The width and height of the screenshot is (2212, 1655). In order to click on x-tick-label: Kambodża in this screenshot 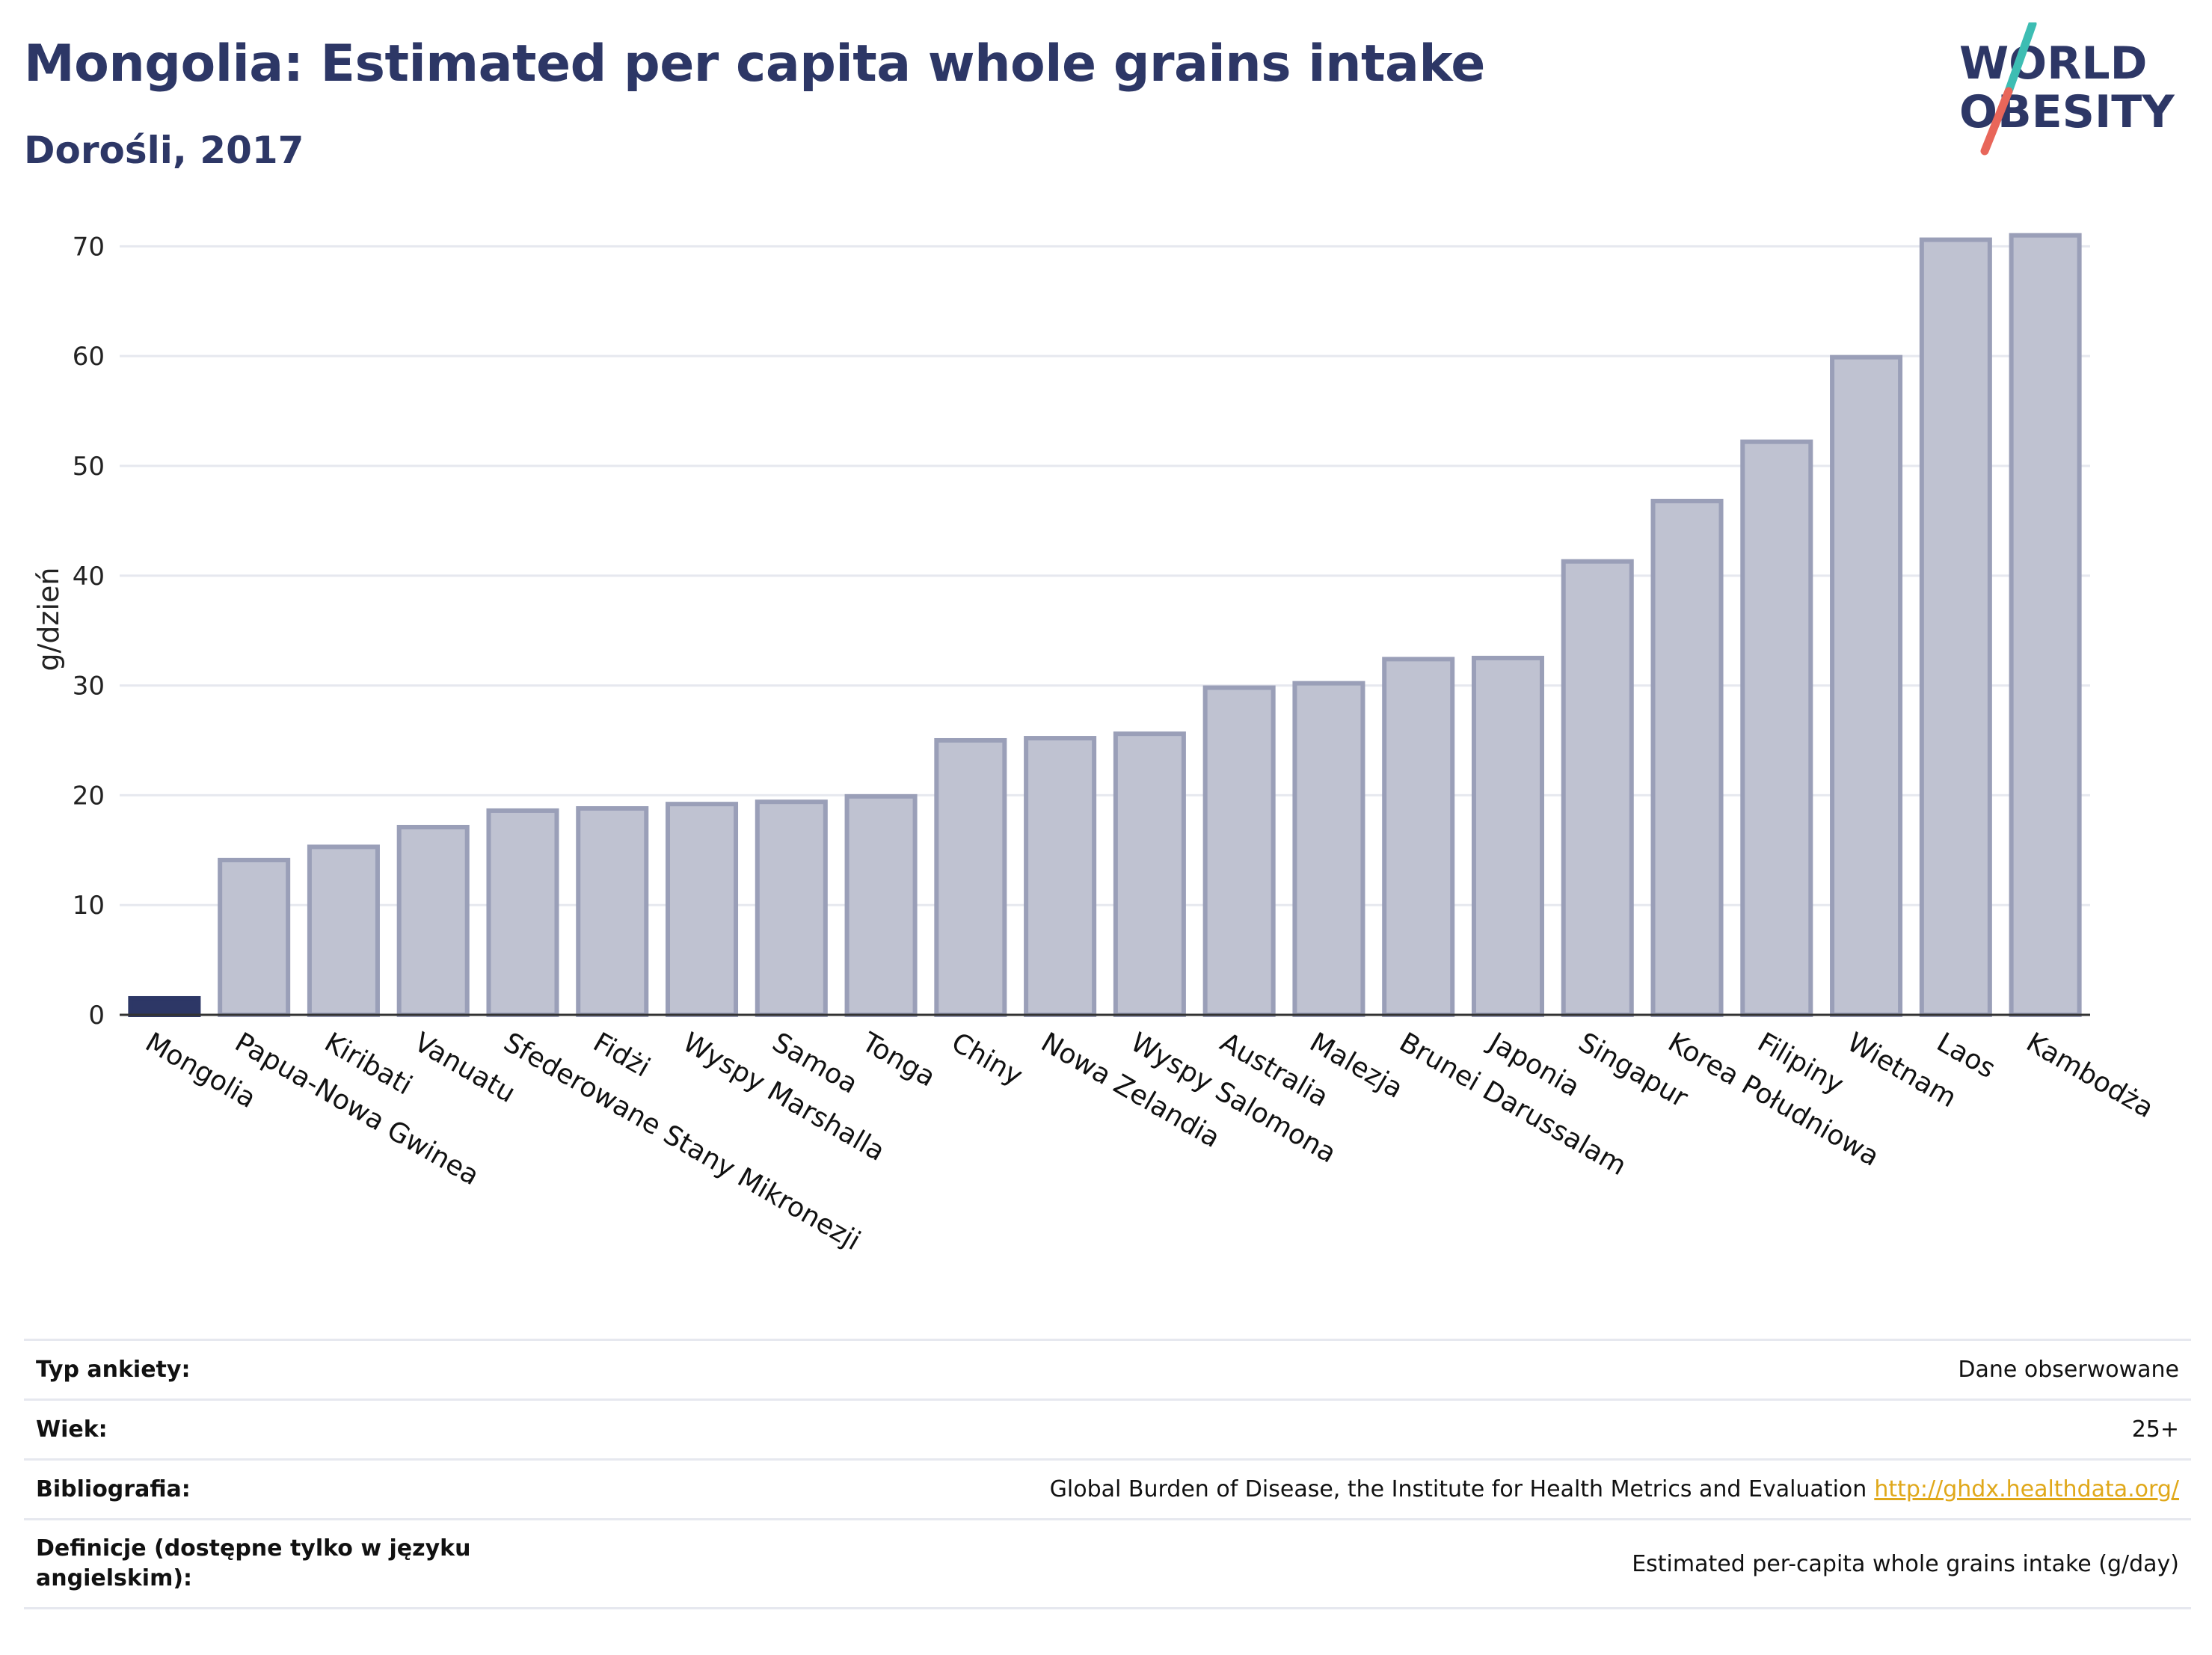, I will do `click(2090, 1075)`.